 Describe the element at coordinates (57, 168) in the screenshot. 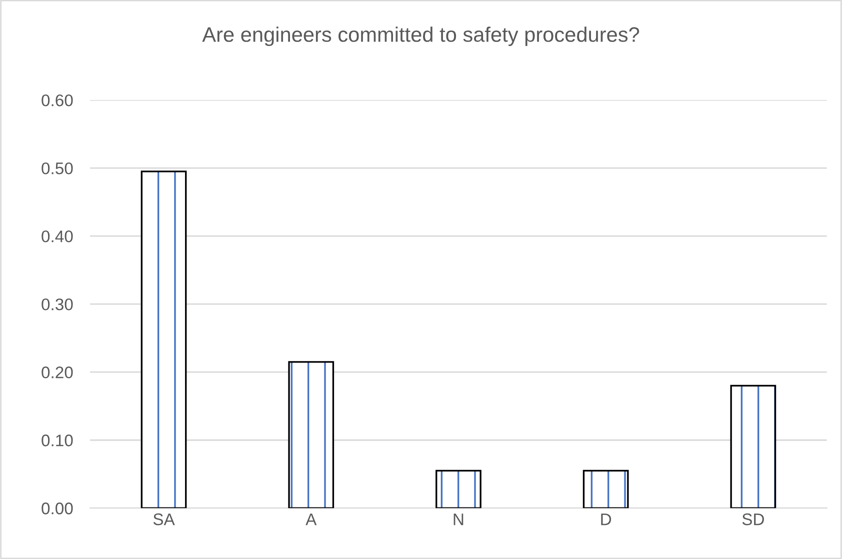

I see `y-tick-label: 0.50` at that location.